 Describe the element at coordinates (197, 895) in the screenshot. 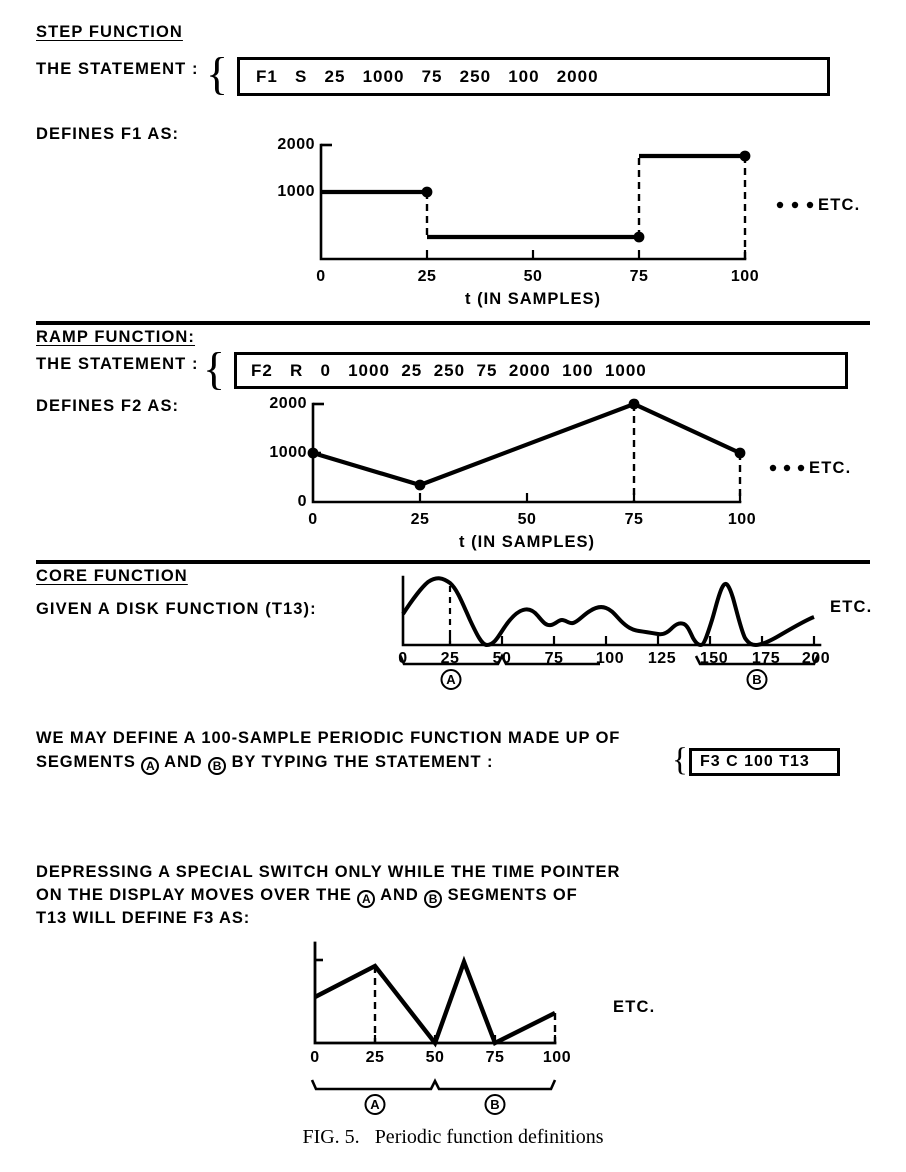

I see `core-paragraph2-line2-pre: ON THE DISPLAY MOVES OVER THE` at that location.